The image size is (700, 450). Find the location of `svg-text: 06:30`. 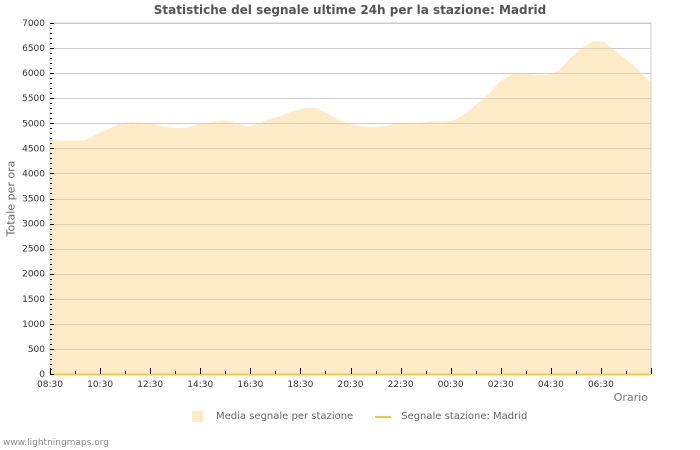

svg-text: 06:30 is located at coordinates (601, 385).